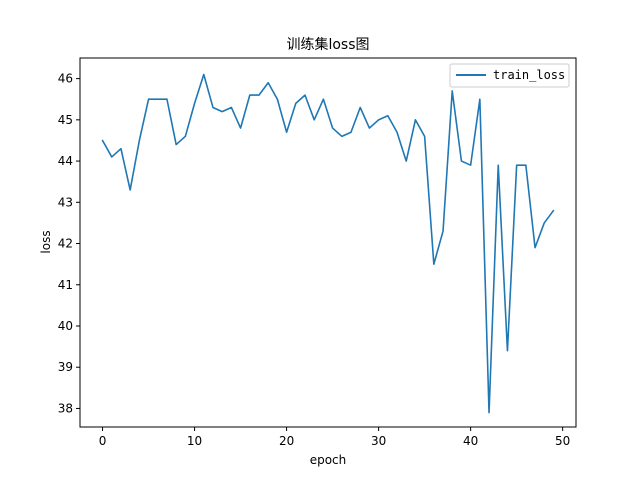 This screenshot has width=640, height=480. I want to click on y-axis: 38 39 40 41 42 43 44 45 46, so click(69, 243).